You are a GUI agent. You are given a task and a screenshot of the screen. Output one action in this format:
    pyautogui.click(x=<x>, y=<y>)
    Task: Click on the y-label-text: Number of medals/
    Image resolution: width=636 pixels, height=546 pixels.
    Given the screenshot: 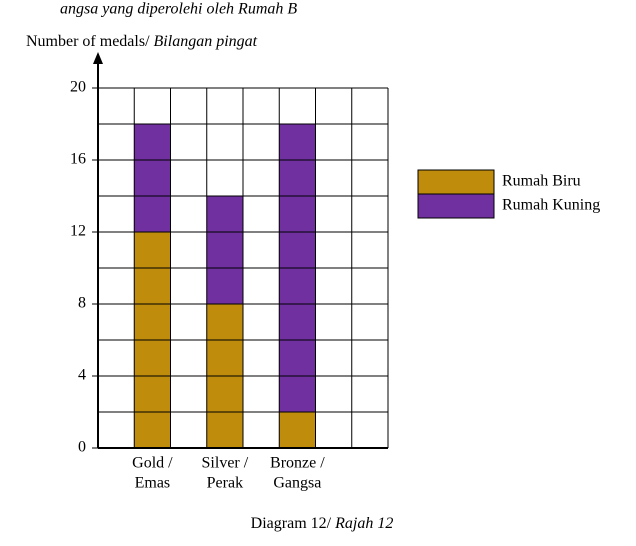 What is the action you would take?
    pyautogui.click(x=88, y=41)
    